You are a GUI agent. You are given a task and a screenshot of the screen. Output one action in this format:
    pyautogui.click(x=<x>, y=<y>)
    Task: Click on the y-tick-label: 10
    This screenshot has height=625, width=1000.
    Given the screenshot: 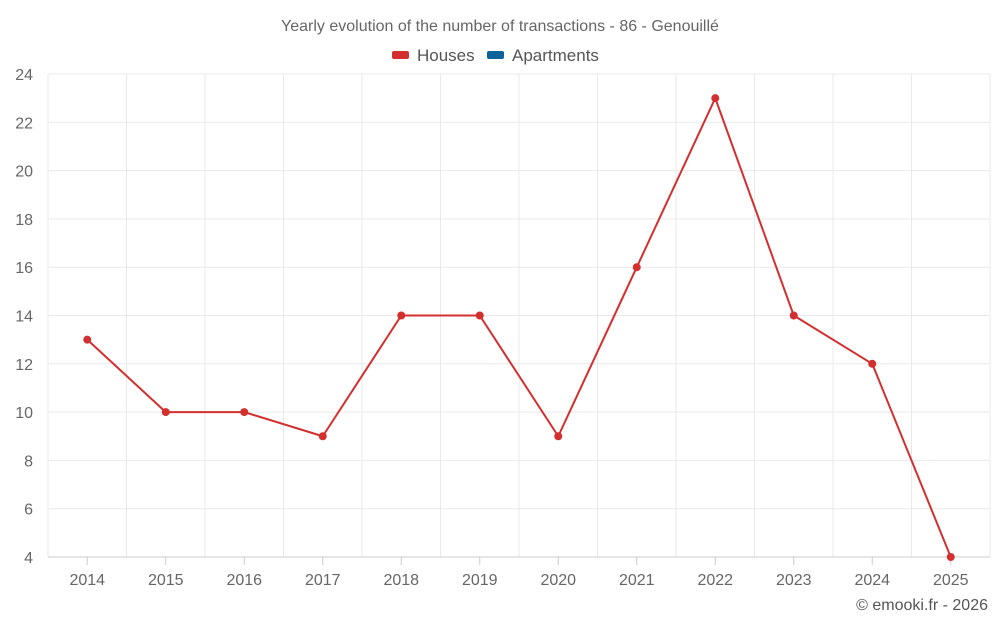 What is the action you would take?
    pyautogui.click(x=24, y=413)
    